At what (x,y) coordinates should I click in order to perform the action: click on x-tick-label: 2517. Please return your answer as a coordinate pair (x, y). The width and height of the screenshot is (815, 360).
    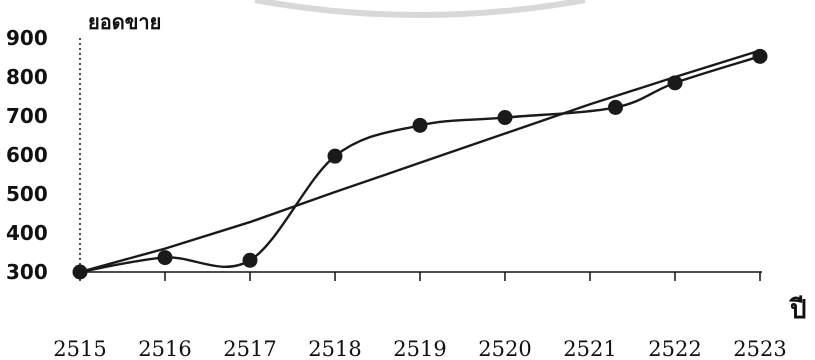
    Looking at the image, I should click on (249, 348).